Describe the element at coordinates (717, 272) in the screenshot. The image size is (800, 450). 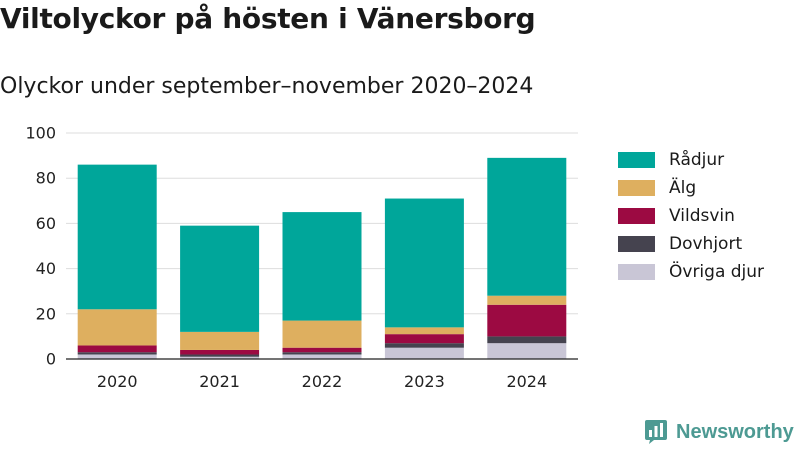
I see `legend-label: Övriga djur` at that location.